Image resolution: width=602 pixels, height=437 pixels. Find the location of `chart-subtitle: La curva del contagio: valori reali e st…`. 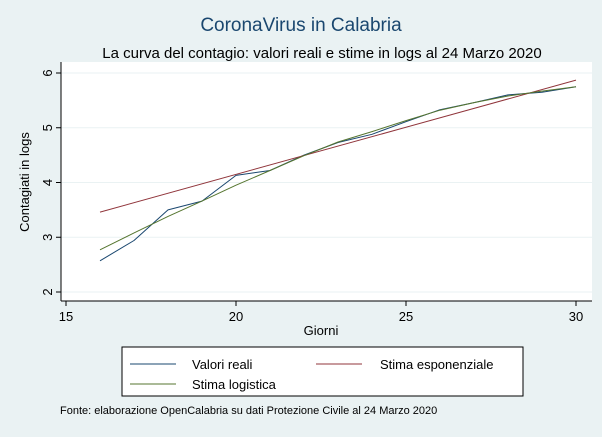

chart-subtitle: La curva del contagio: valori reali e st… is located at coordinates (321, 53).